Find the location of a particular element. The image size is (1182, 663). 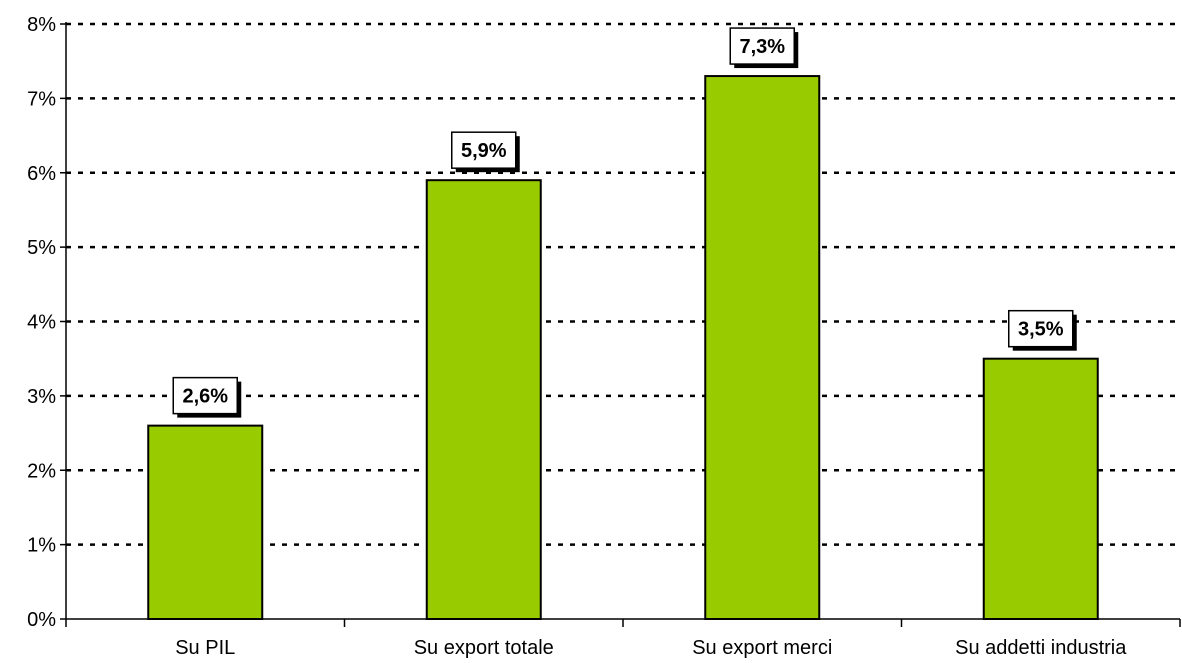

data-label-text: 3,5% is located at coordinates (1041, 330).